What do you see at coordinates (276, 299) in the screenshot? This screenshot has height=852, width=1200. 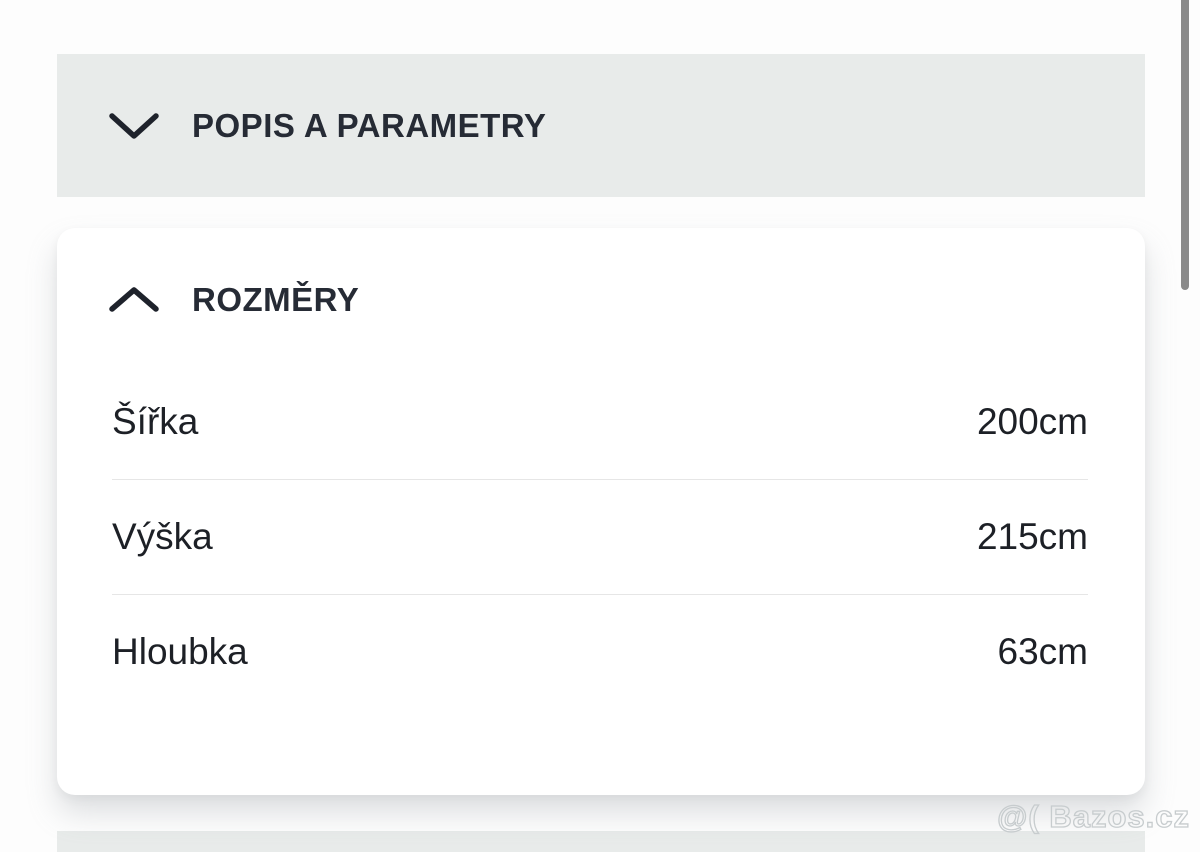 I see `accordion-title-rozmery: ROZMĚRY` at bounding box center [276, 299].